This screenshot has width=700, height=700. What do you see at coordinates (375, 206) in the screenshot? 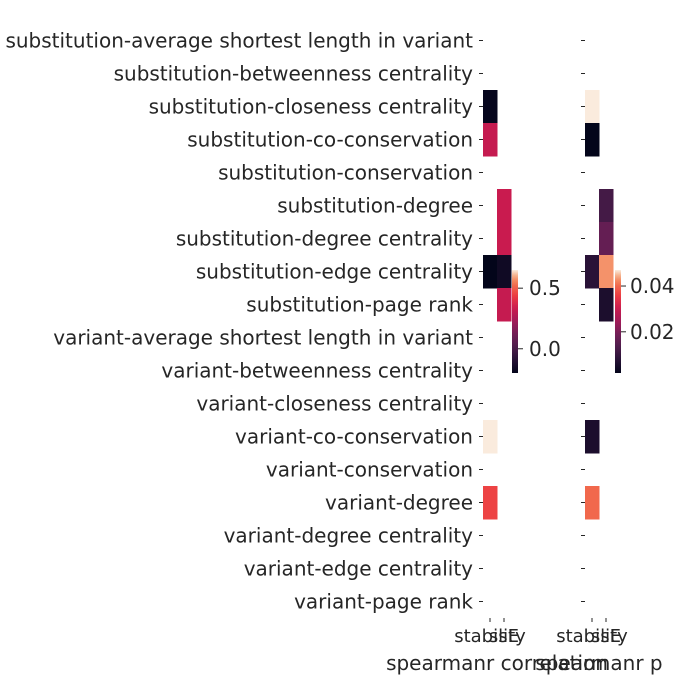
I see `row-label-substitution-degree: substitution-degree` at bounding box center [375, 206].